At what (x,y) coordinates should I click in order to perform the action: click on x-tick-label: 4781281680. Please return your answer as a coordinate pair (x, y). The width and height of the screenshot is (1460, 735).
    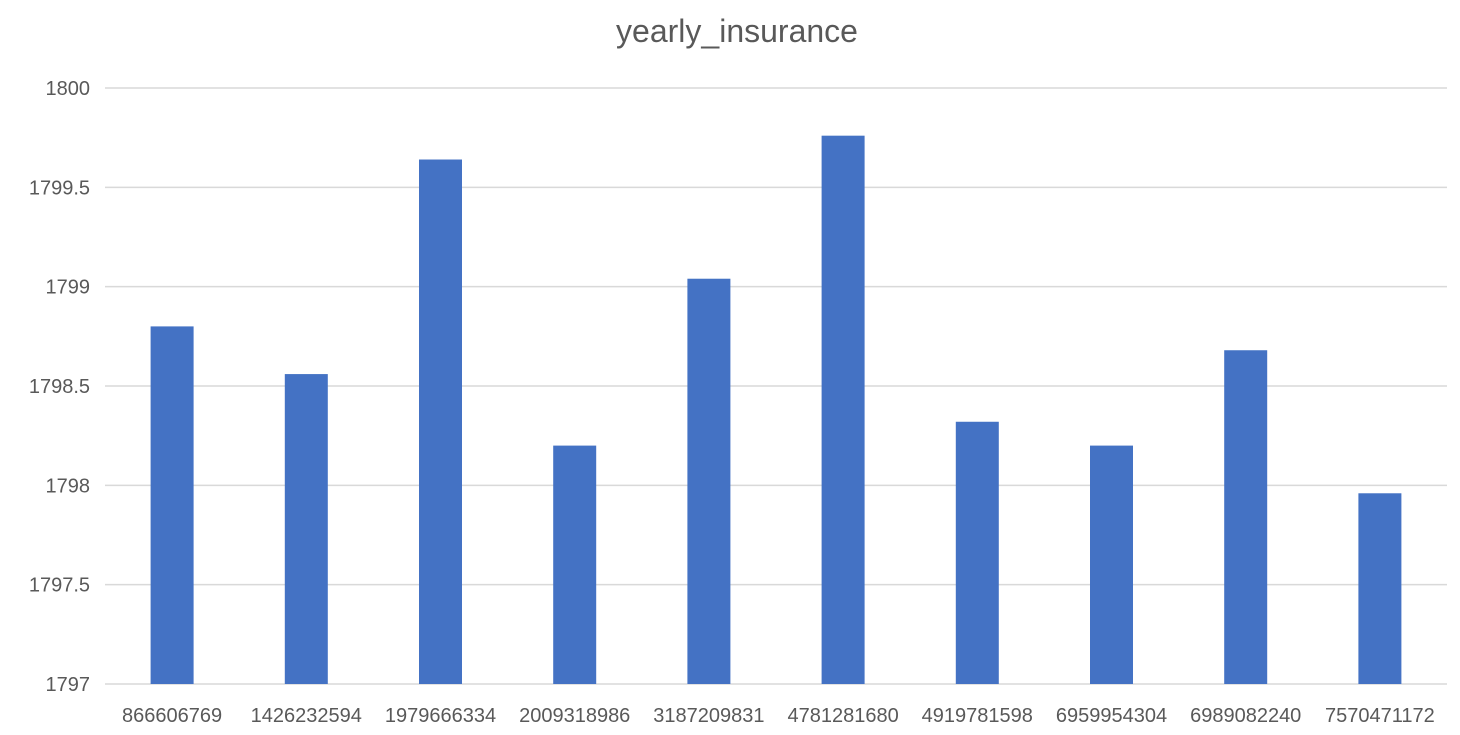
    Looking at the image, I should click on (842, 716).